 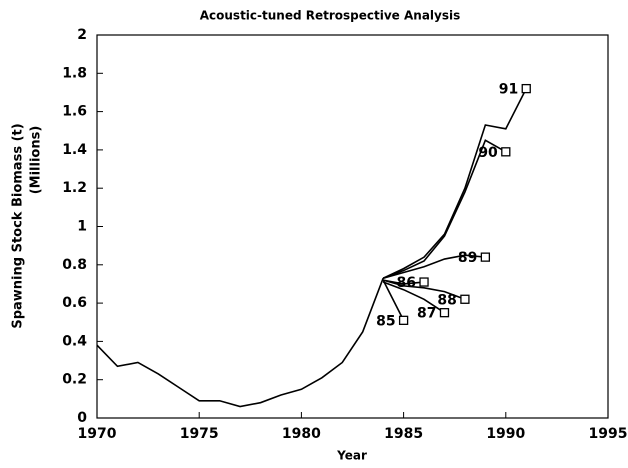 I want to click on series-label: 91, so click(x=508, y=90).